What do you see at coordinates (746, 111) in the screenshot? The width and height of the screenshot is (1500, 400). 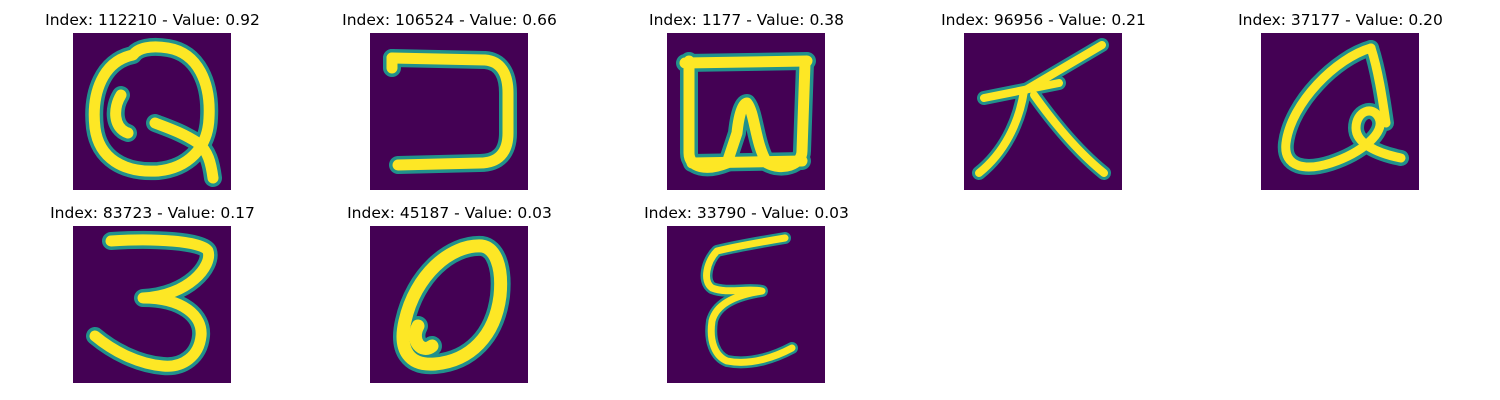 I see `glyph-w-image` at bounding box center [746, 111].